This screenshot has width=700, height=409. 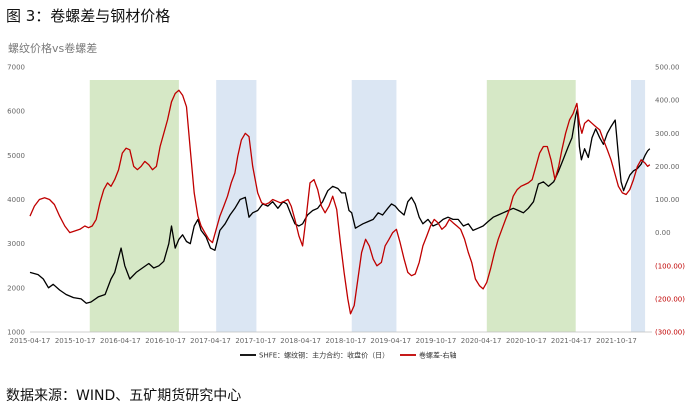 I want to click on right-tick-label-4: 100.00, so click(x=667, y=200).